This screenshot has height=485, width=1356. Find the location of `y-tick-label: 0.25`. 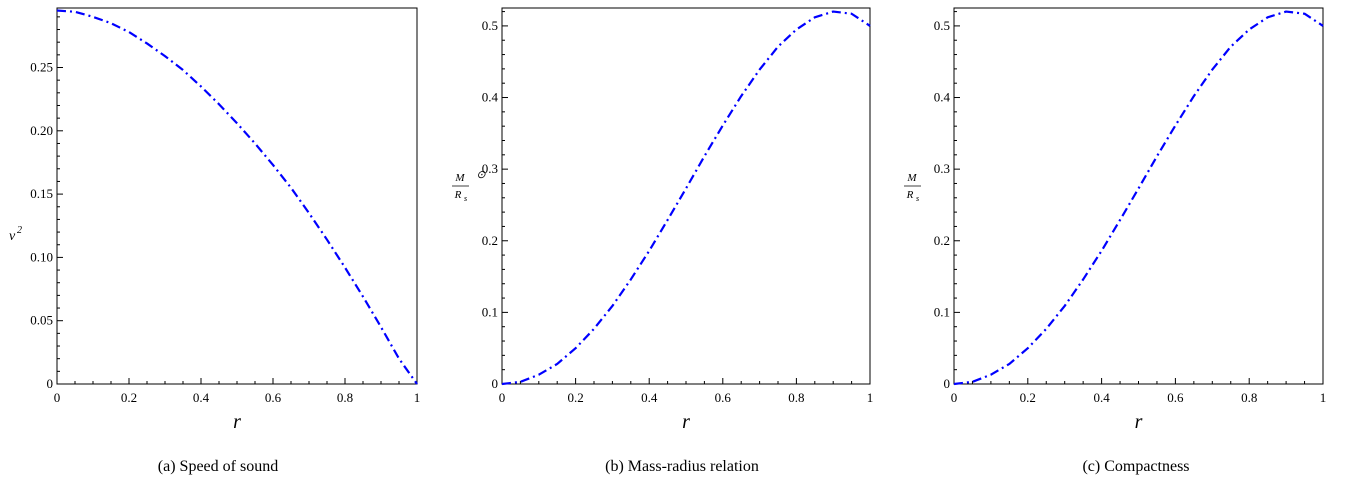

y-tick-label: 0.25 is located at coordinates (41, 67).